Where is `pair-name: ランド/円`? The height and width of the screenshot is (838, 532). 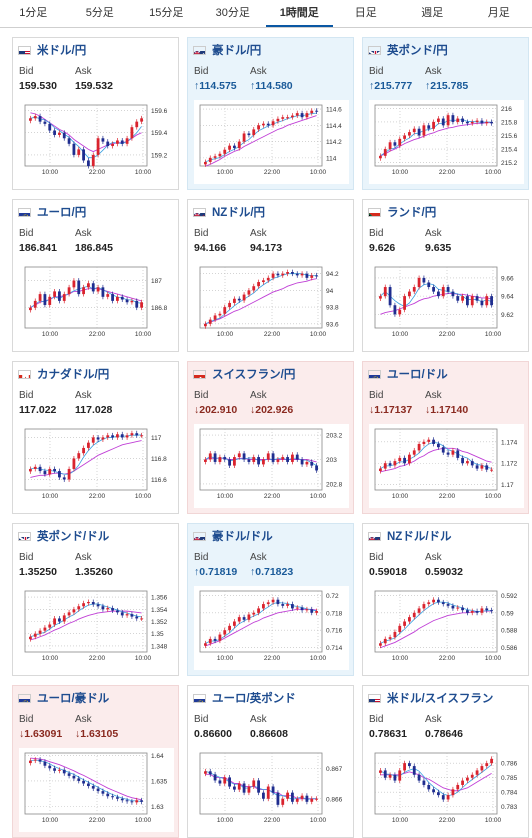 pair-name: ランド/円 is located at coordinates (411, 212).